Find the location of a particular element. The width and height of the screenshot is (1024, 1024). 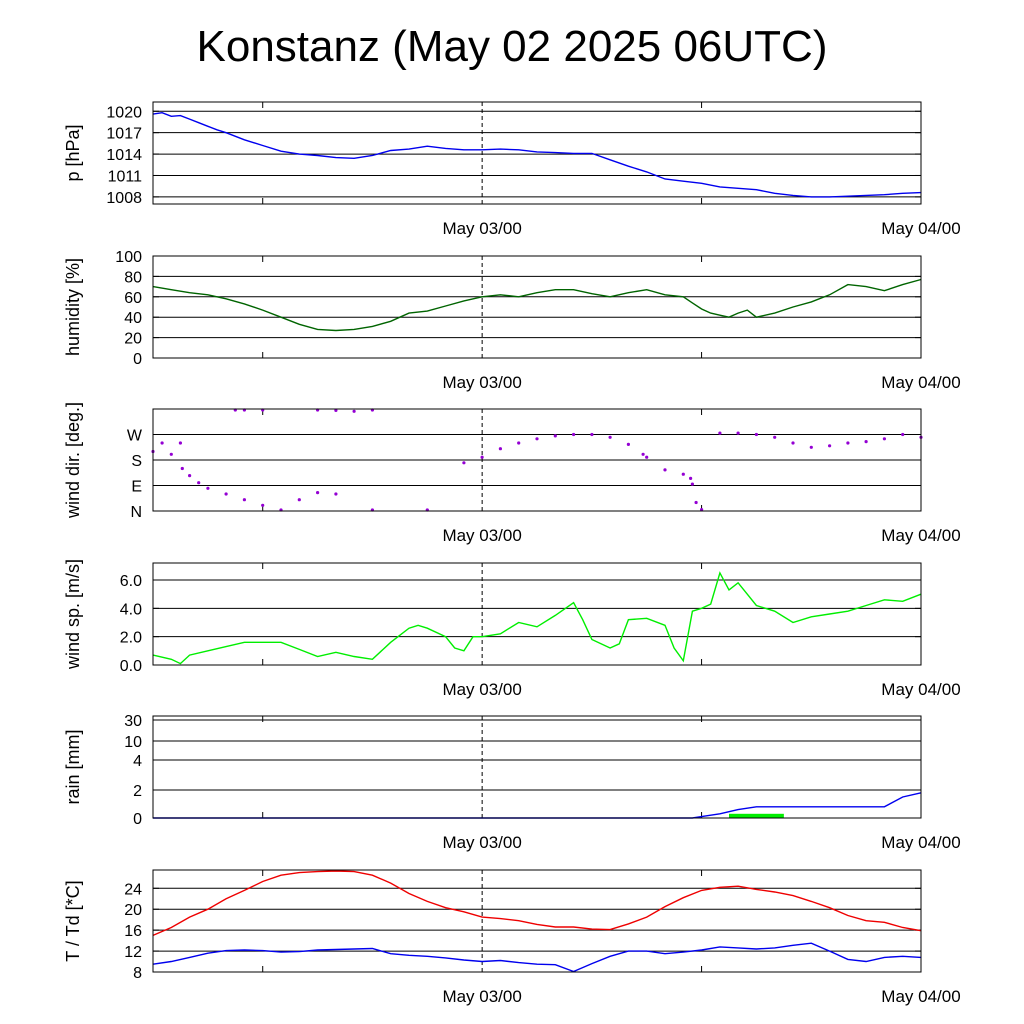

y-tick-label: E is located at coordinates (136, 487).